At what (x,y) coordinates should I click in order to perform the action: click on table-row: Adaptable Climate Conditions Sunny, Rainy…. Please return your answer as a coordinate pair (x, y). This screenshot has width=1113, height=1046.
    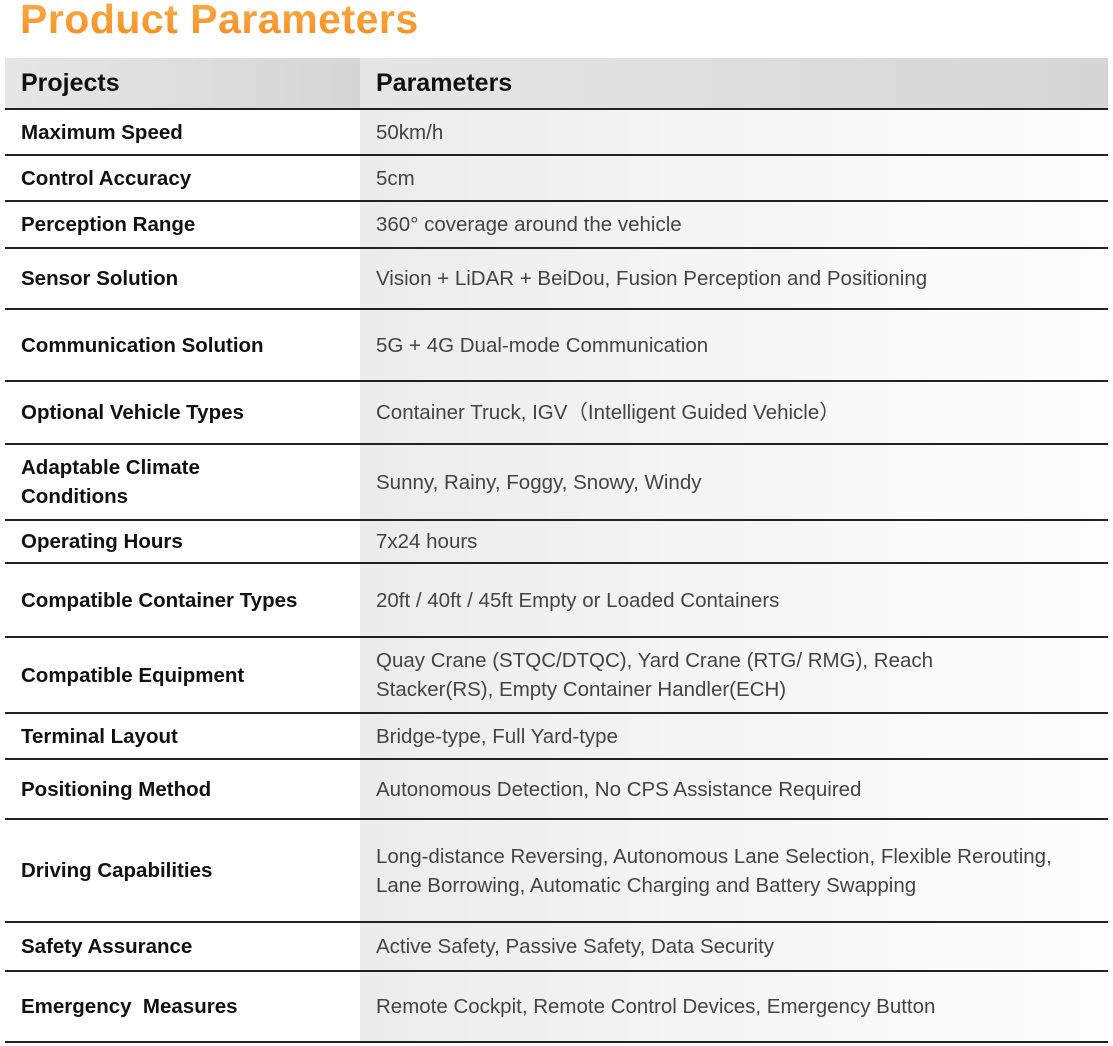
    Looking at the image, I should click on (556, 482).